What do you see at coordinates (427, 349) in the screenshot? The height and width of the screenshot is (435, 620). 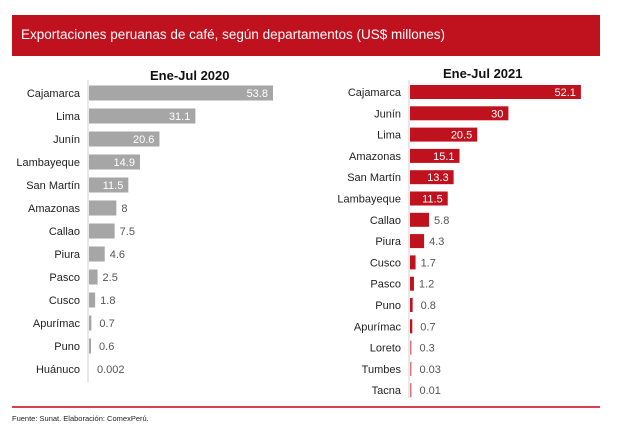 I see `value-label: 0.3` at bounding box center [427, 349].